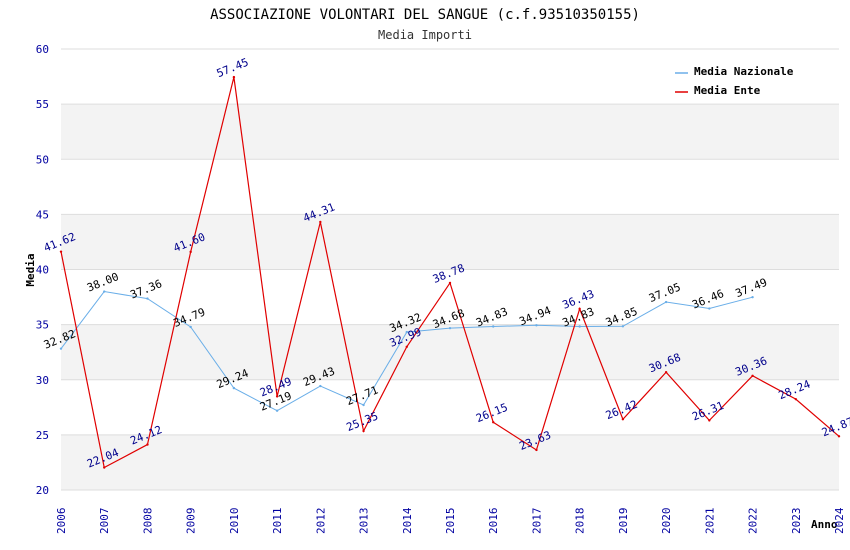  I want to click on legend: Media Nazionale Media Ente, so click(739, 80).